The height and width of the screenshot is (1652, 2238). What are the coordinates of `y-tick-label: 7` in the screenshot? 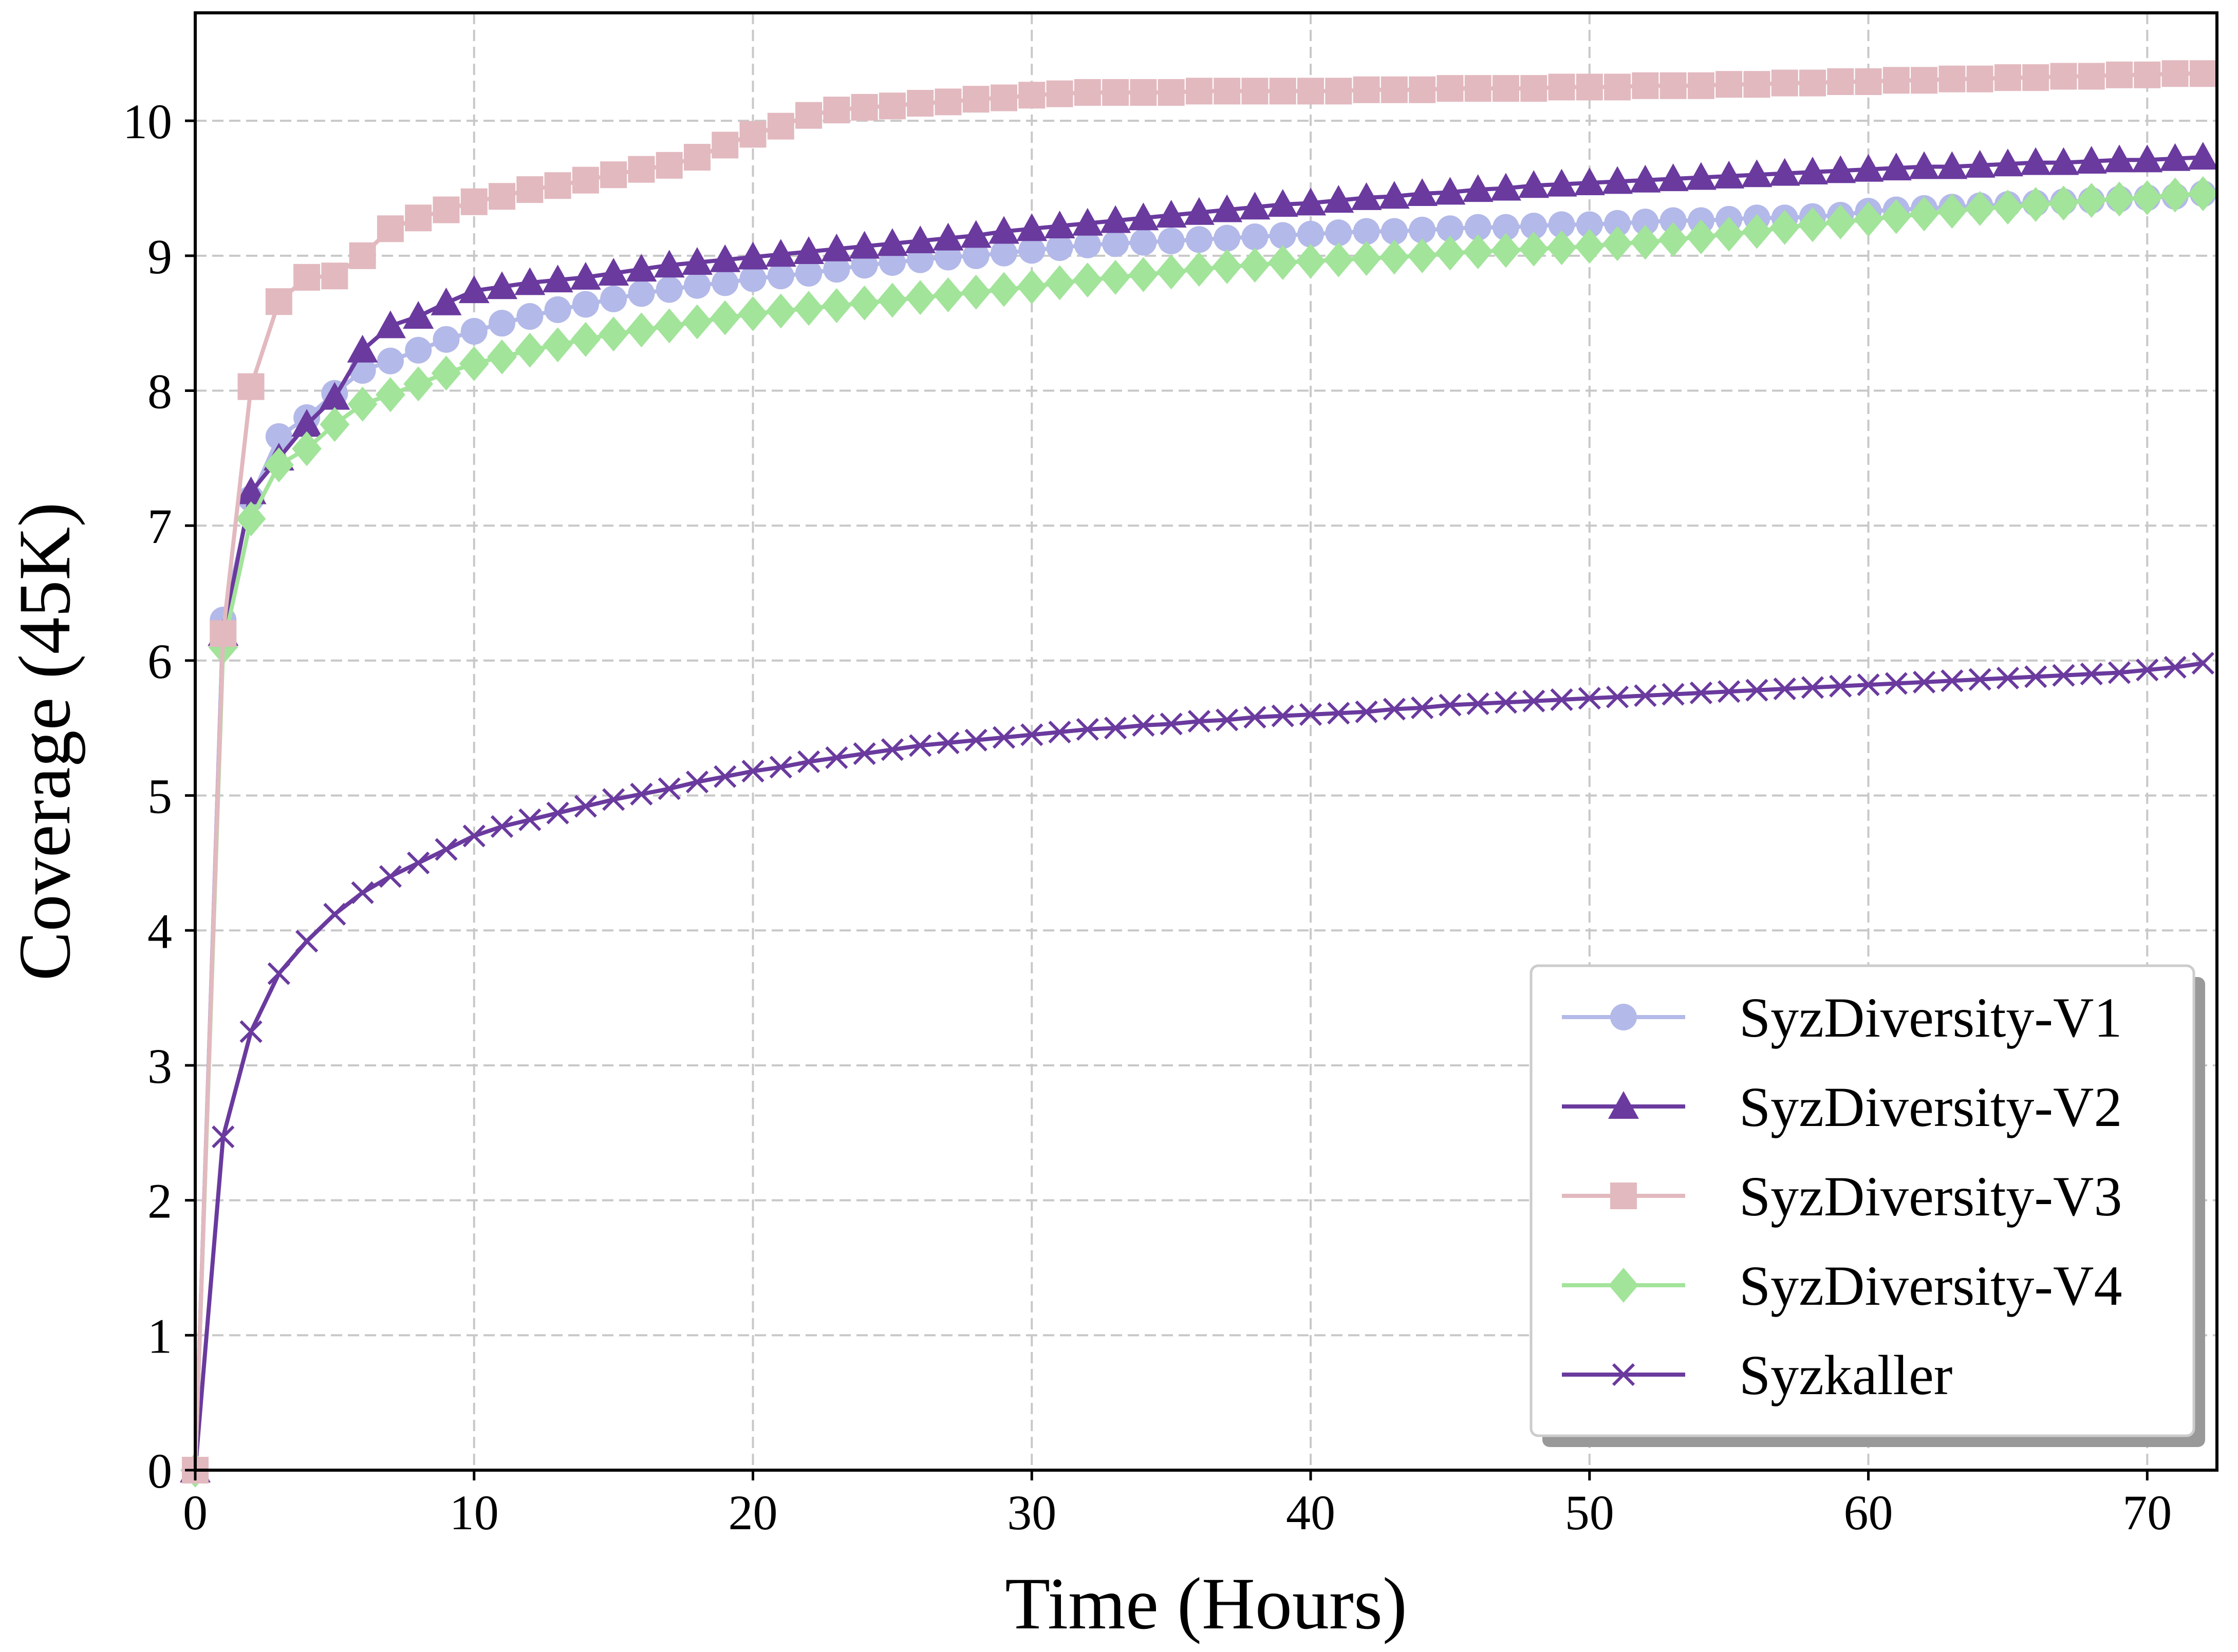 It's located at (159, 526).